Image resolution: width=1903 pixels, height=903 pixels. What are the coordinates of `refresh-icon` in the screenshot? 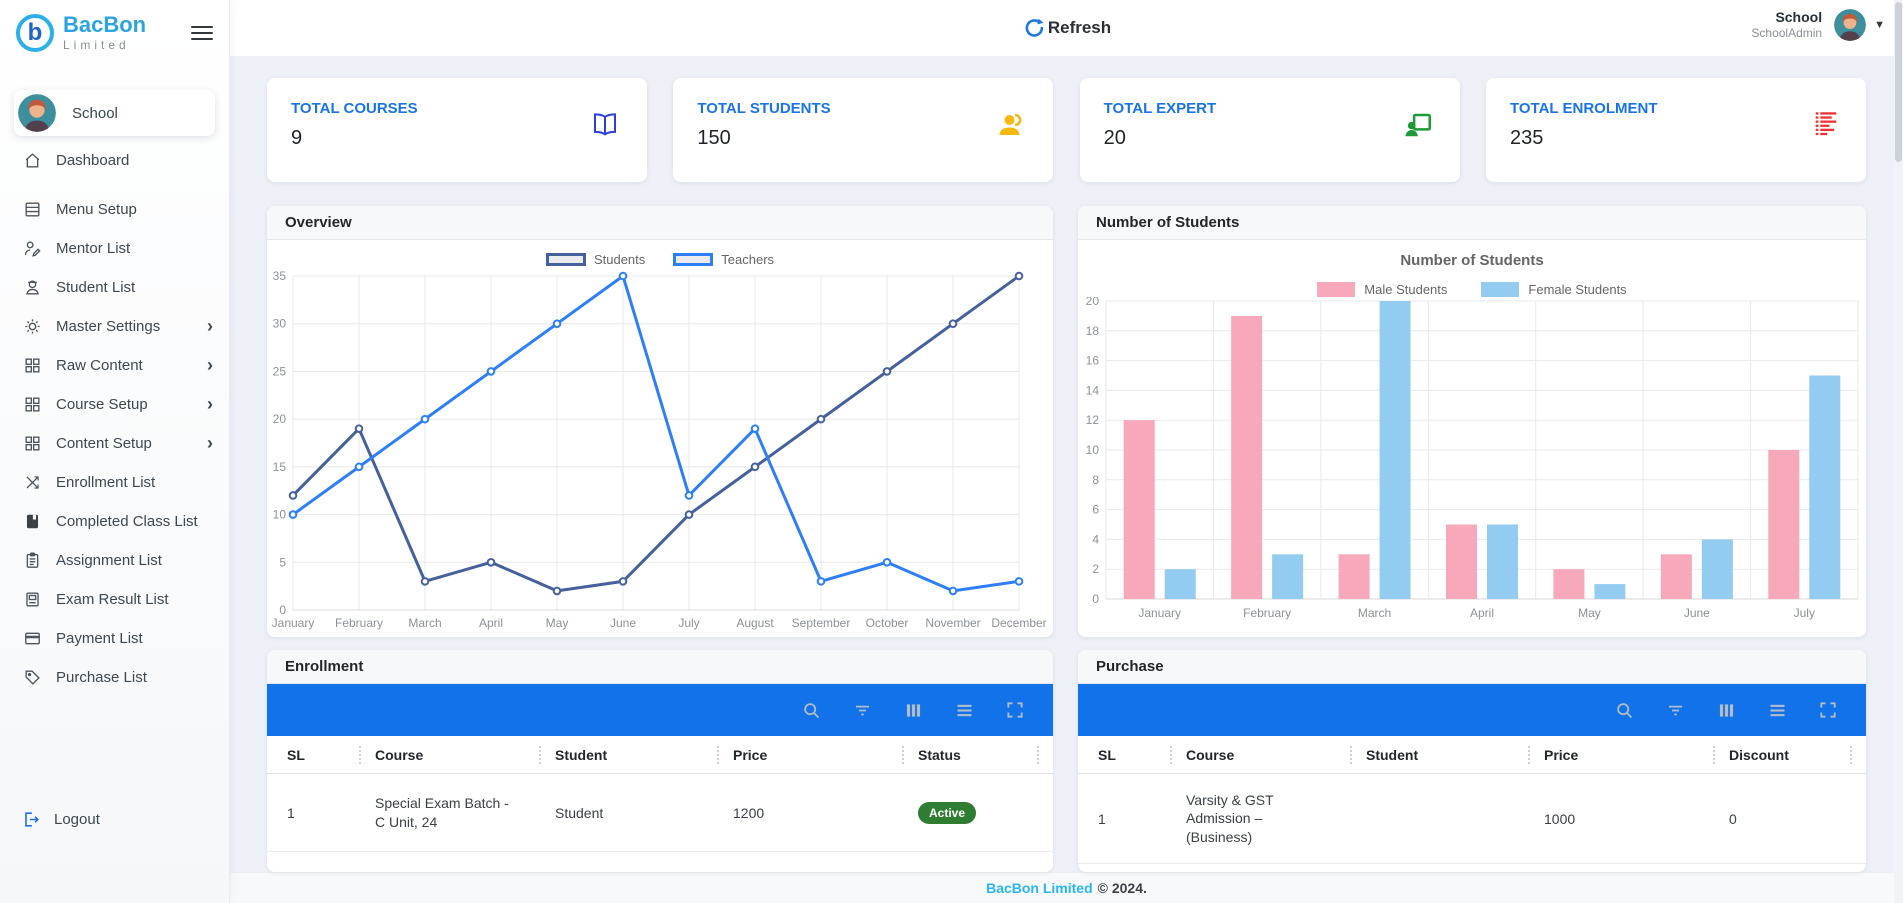 It's located at (1034, 27).